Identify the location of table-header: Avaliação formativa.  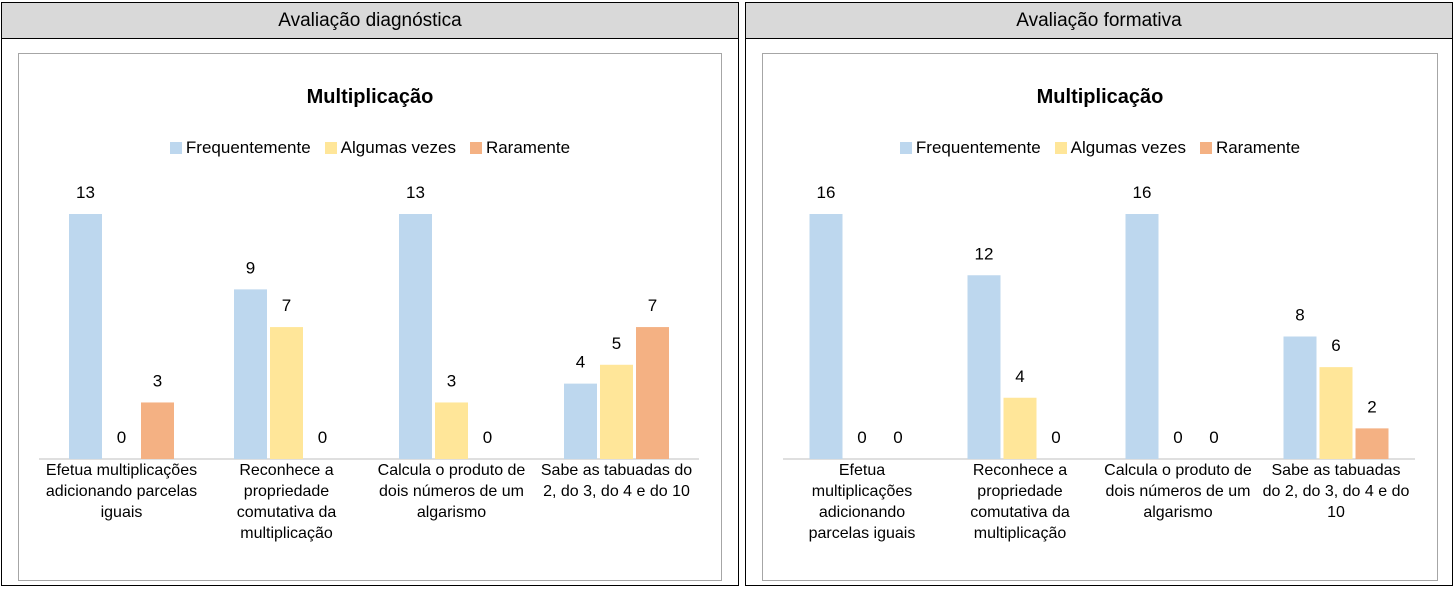
(1099, 21).